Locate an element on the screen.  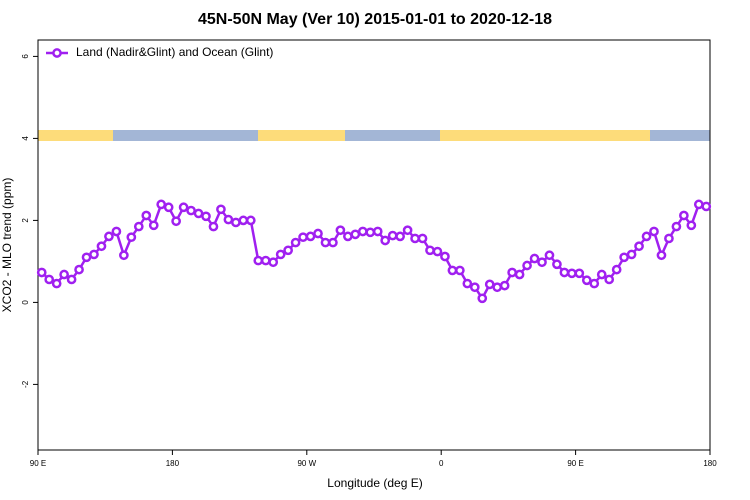
y-tick-label: 0 is located at coordinates (25, 302).